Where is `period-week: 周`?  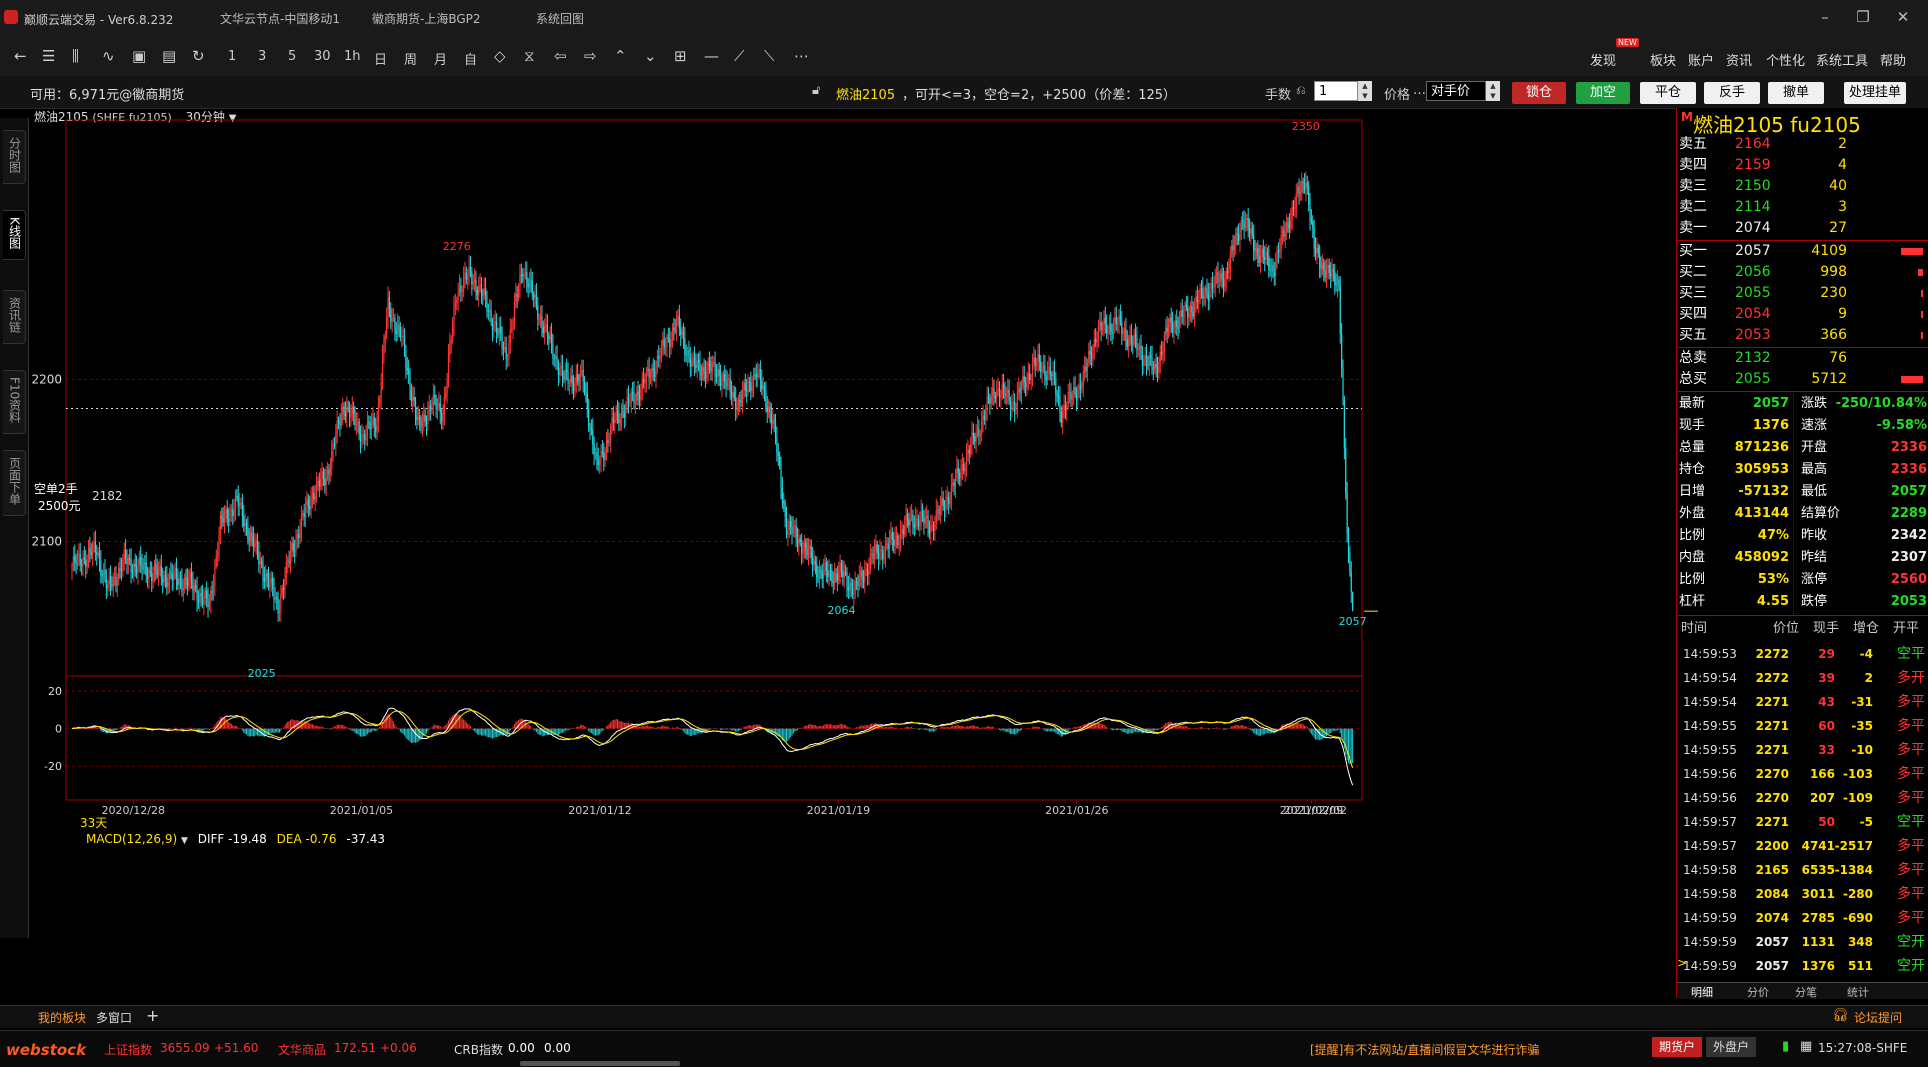 period-week: 周 is located at coordinates (411, 60).